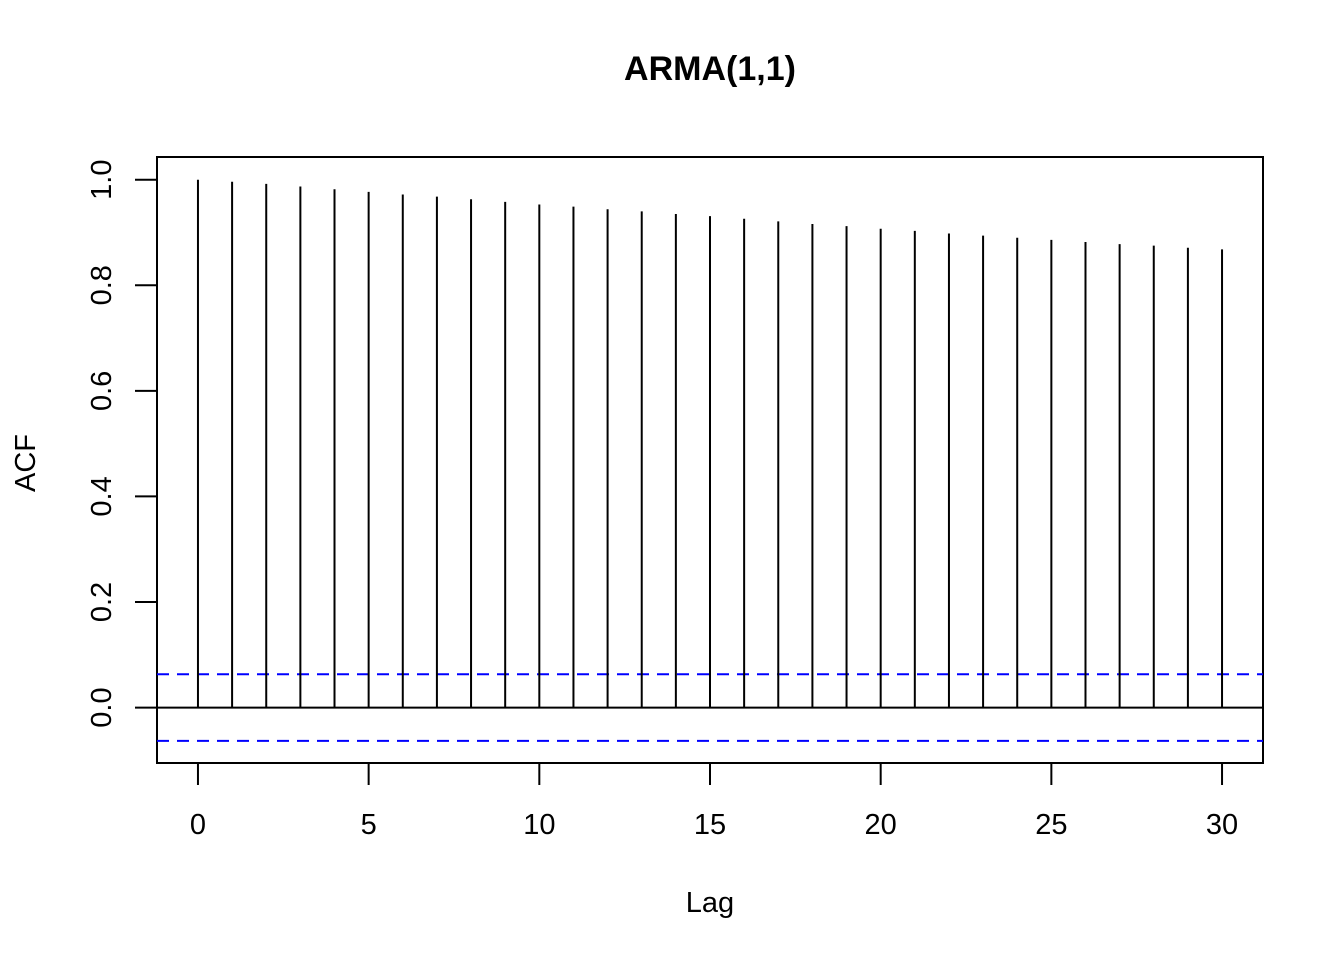 The height and width of the screenshot is (960, 1344). I want to click on x-tick-label: 0, so click(198, 825).